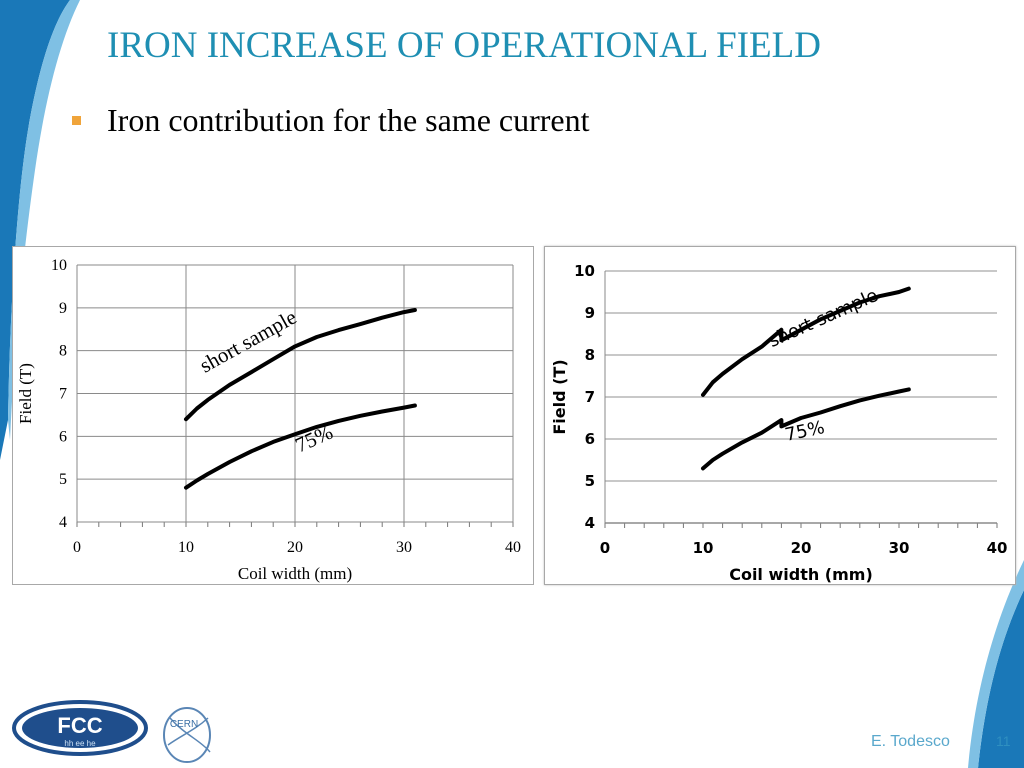 This screenshot has height=768, width=1024. Describe the element at coordinates (1003, 741) in the screenshot. I see `page-number: 11` at that location.